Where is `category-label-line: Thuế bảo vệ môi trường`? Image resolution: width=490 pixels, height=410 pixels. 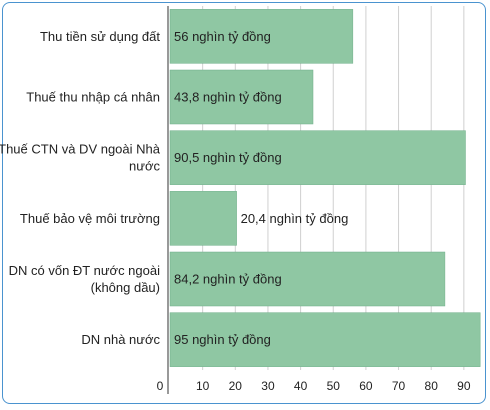 category-label-line: Thuế bảo vệ môi trường is located at coordinates (90, 218).